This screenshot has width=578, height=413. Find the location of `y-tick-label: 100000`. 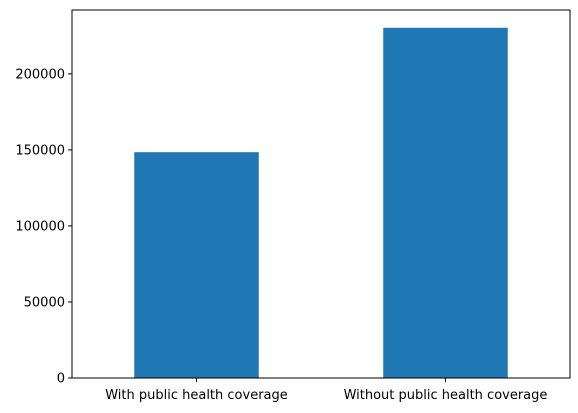

y-tick-label: 100000 is located at coordinates (40, 226).